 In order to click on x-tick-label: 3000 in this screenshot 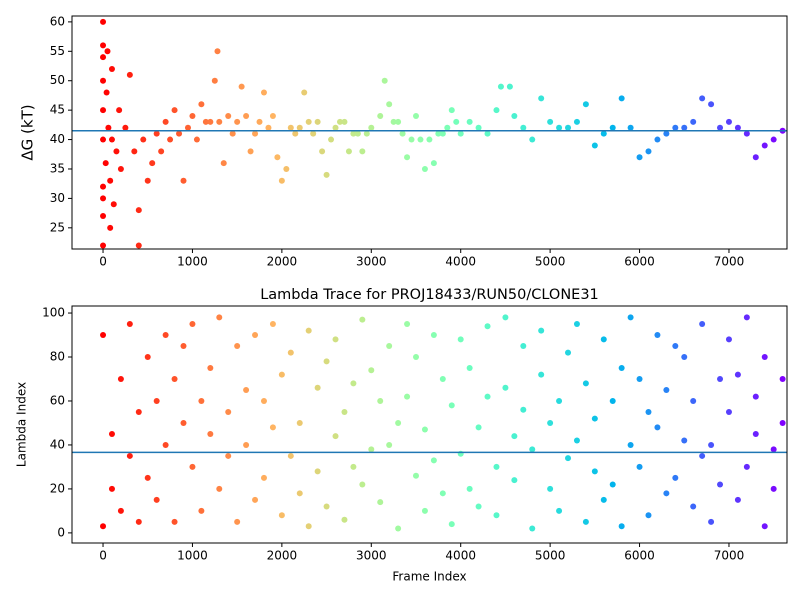, I will do `click(371, 556)`.